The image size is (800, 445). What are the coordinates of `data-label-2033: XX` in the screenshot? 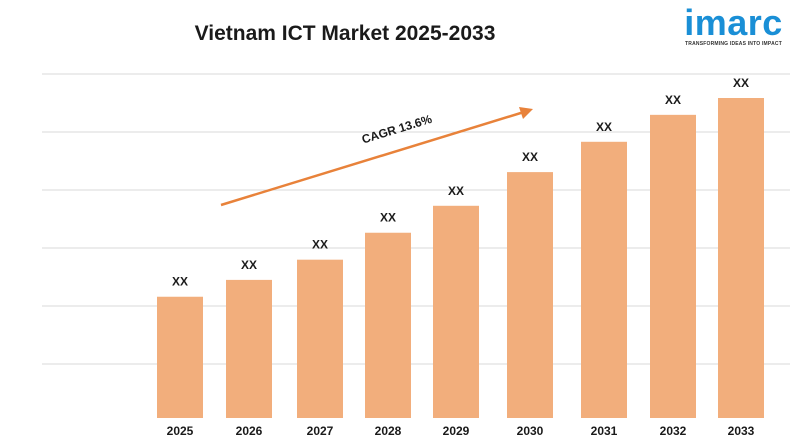 It's located at (741, 83).